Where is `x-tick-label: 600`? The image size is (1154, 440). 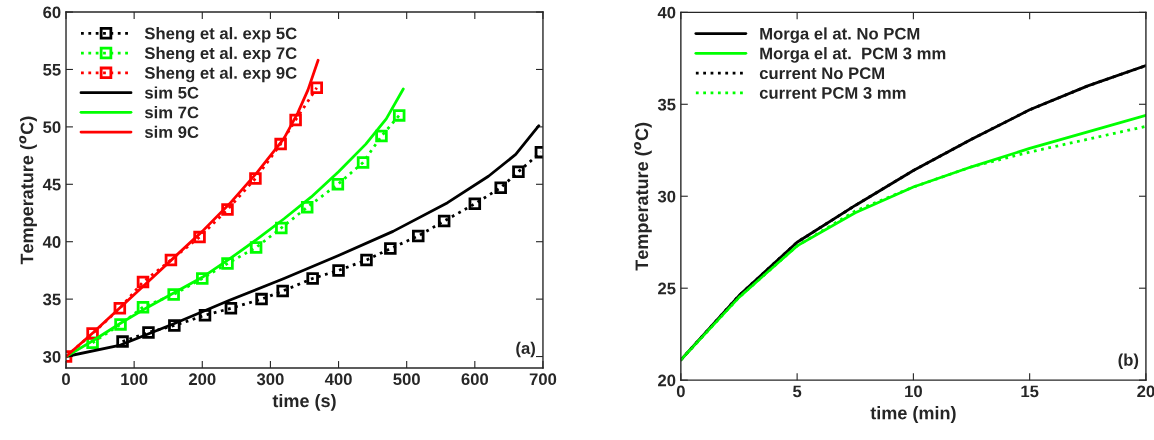
x-tick-label: 600 is located at coordinates (475, 379).